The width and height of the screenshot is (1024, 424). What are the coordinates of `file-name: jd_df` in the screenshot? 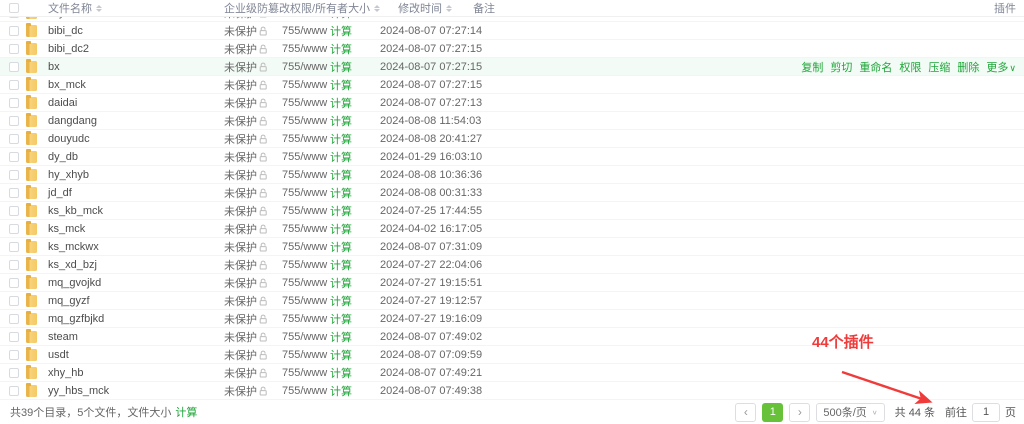 It's located at (60, 192).